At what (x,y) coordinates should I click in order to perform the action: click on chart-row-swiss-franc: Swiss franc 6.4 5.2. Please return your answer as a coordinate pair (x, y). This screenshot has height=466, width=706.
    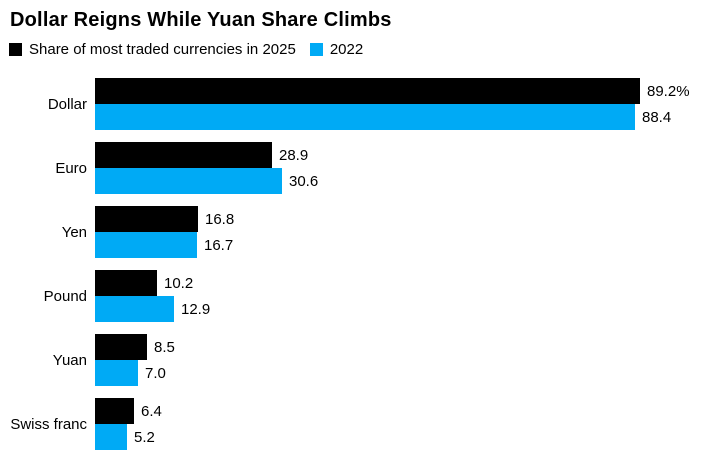
    Looking at the image, I should click on (353, 424).